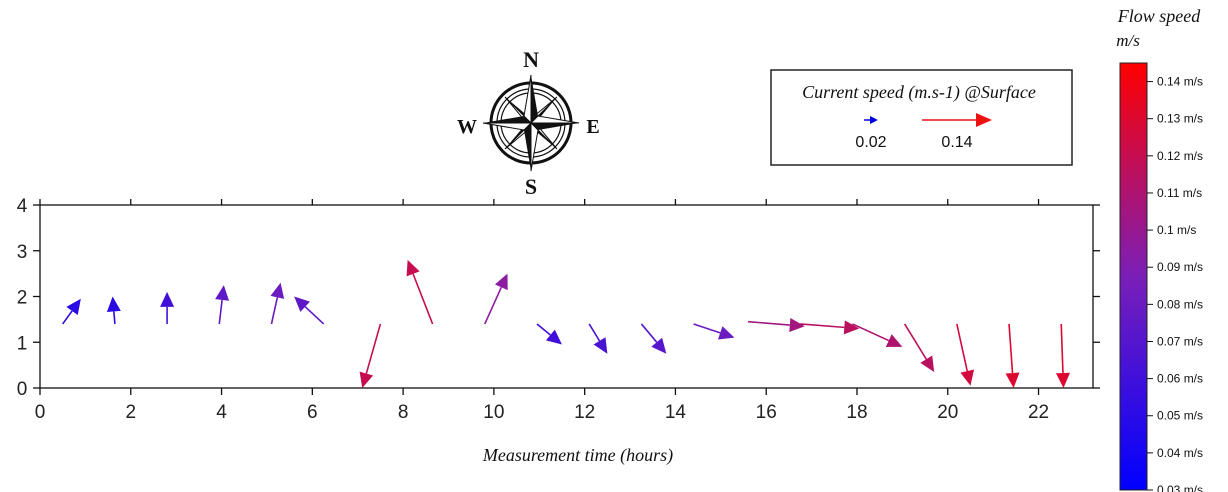  I want to click on compass-north-label: N, so click(531, 59).